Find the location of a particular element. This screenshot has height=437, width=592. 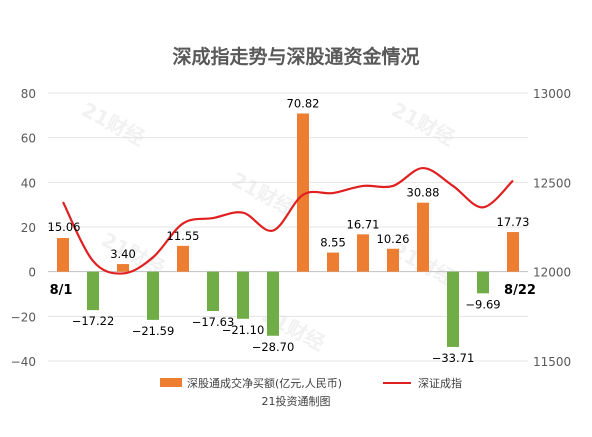

left-tick-label: −20 is located at coordinates (23, 317).